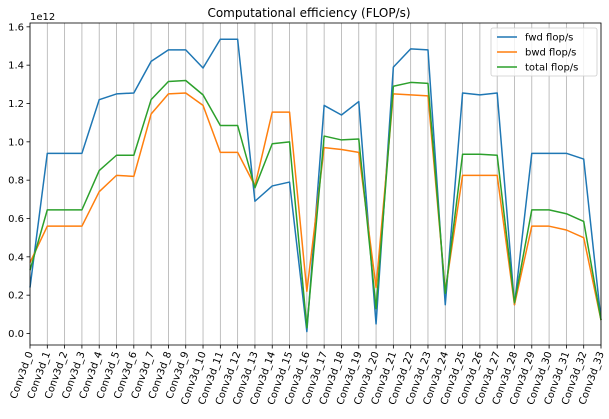 This screenshot has height=419, width=609. What do you see at coordinates (16, 257) in the screenshot?
I see `y-tick-label: 0.4` at bounding box center [16, 257].